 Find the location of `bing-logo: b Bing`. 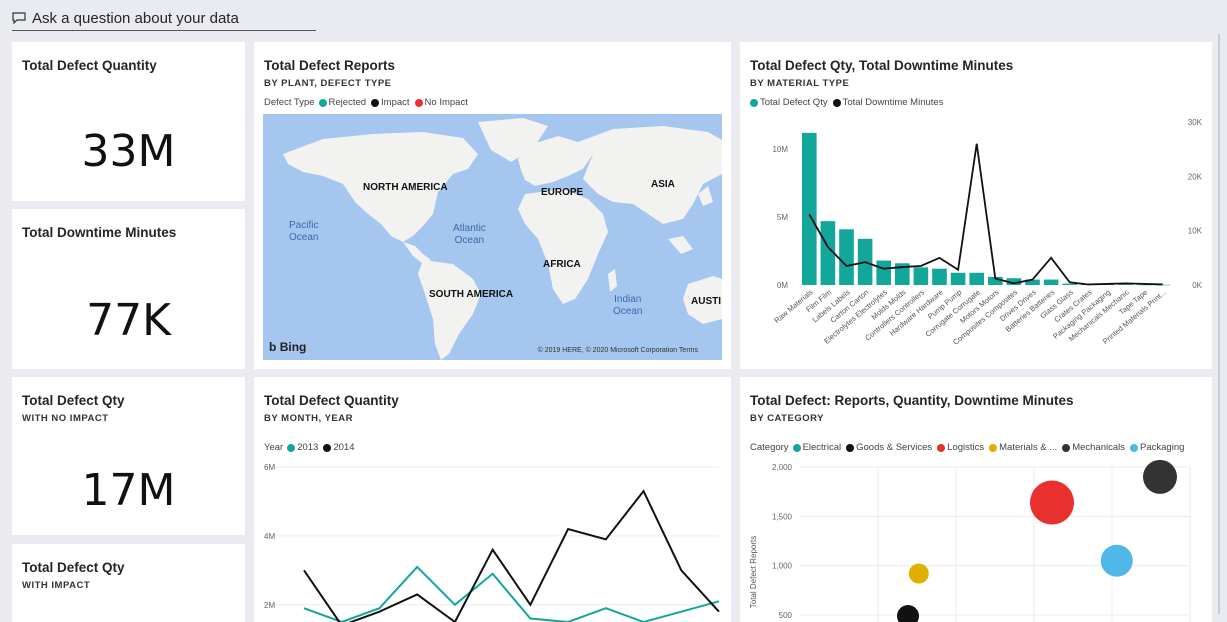

bing-logo: b Bing is located at coordinates (287, 347).